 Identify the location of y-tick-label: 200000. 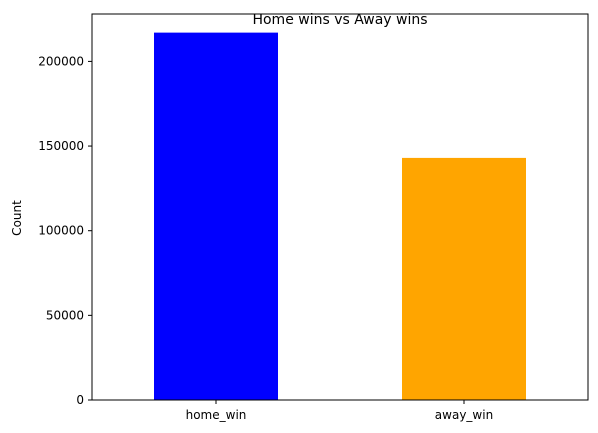
(61, 61).